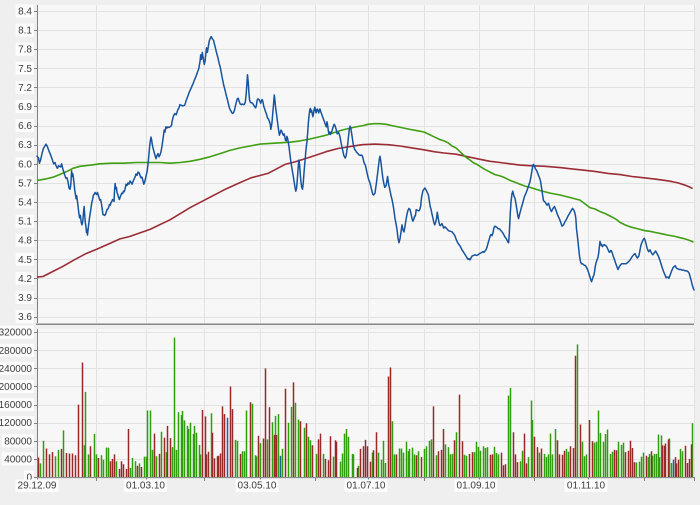 The image size is (700, 505). What do you see at coordinates (25, 260) in the screenshot?
I see `svg-text: 4.5` at bounding box center [25, 260].